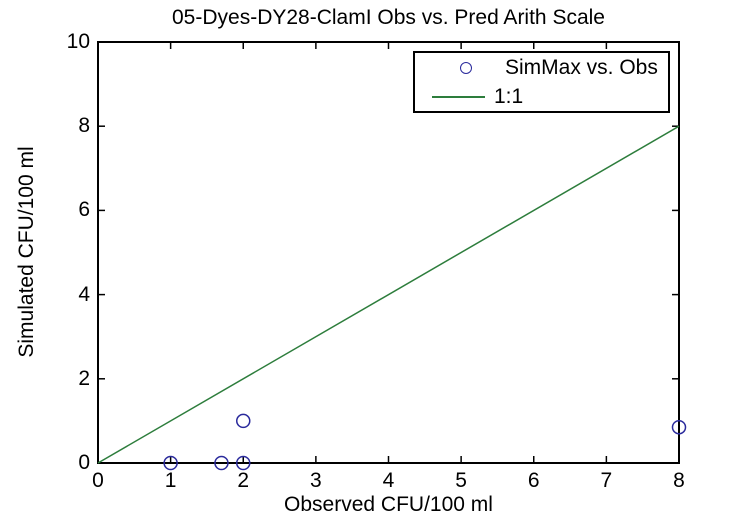  Describe the element at coordinates (243, 480) in the screenshot. I see `x-tick-label: 2` at that location.